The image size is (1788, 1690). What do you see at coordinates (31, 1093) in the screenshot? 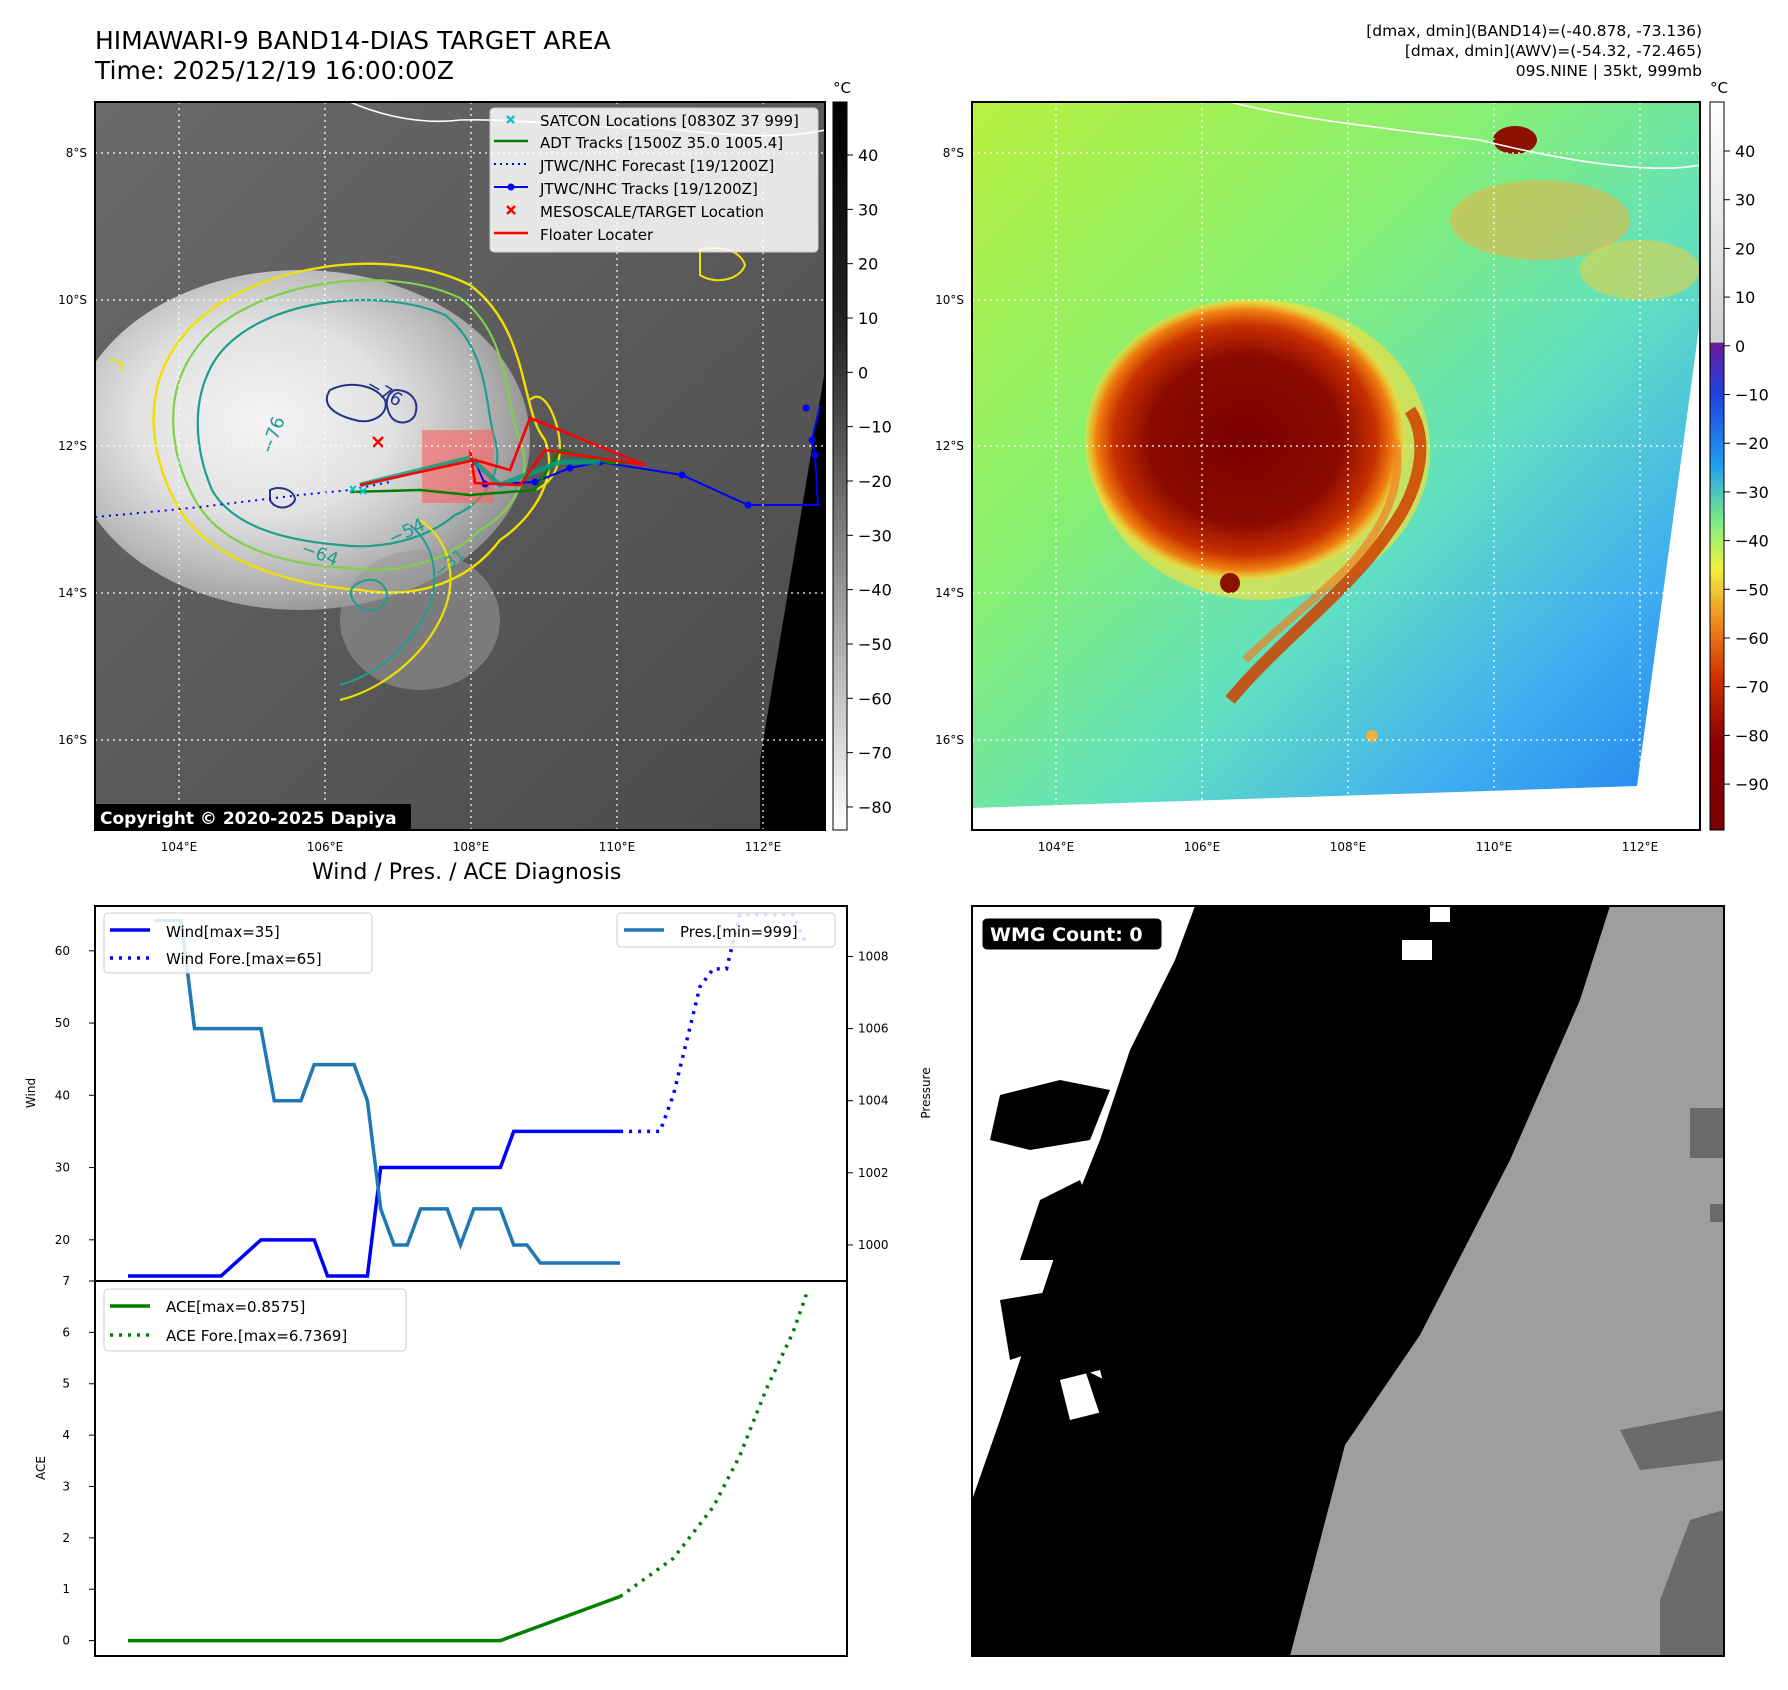
I see `wind-axis-label: Wind` at bounding box center [31, 1093].